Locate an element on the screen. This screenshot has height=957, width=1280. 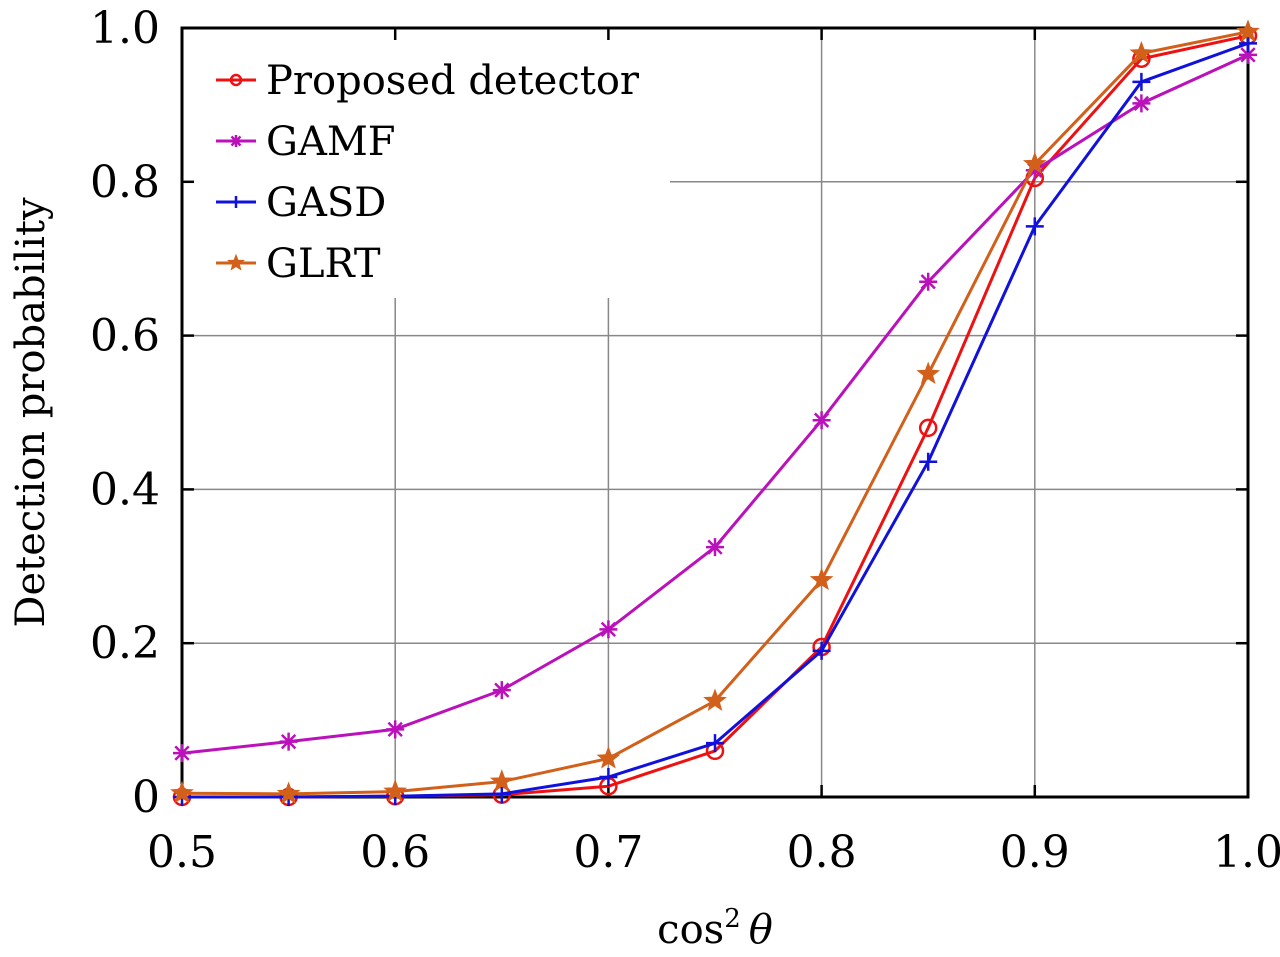
y-tick-label: 1.0 is located at coordinates (125, 28).